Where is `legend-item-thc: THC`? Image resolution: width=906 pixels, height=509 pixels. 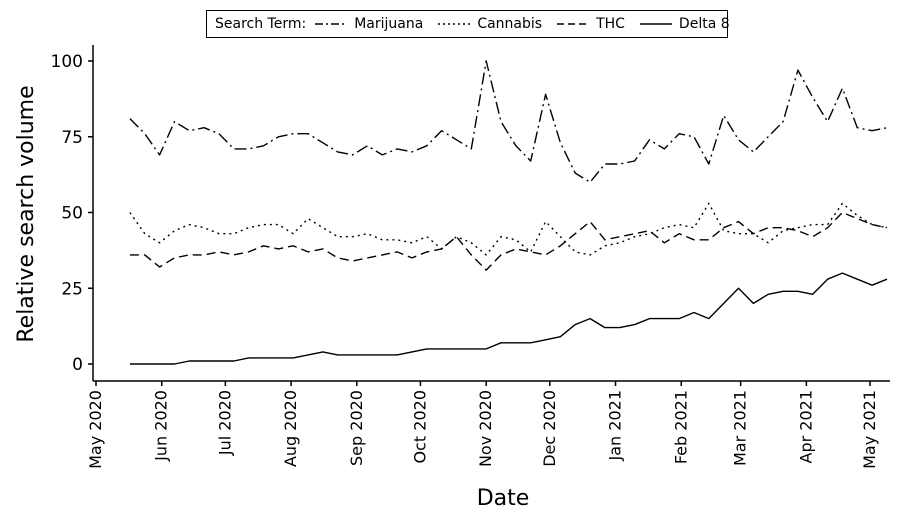
legend-item-thc: THC is located at coordinates (590, 24).